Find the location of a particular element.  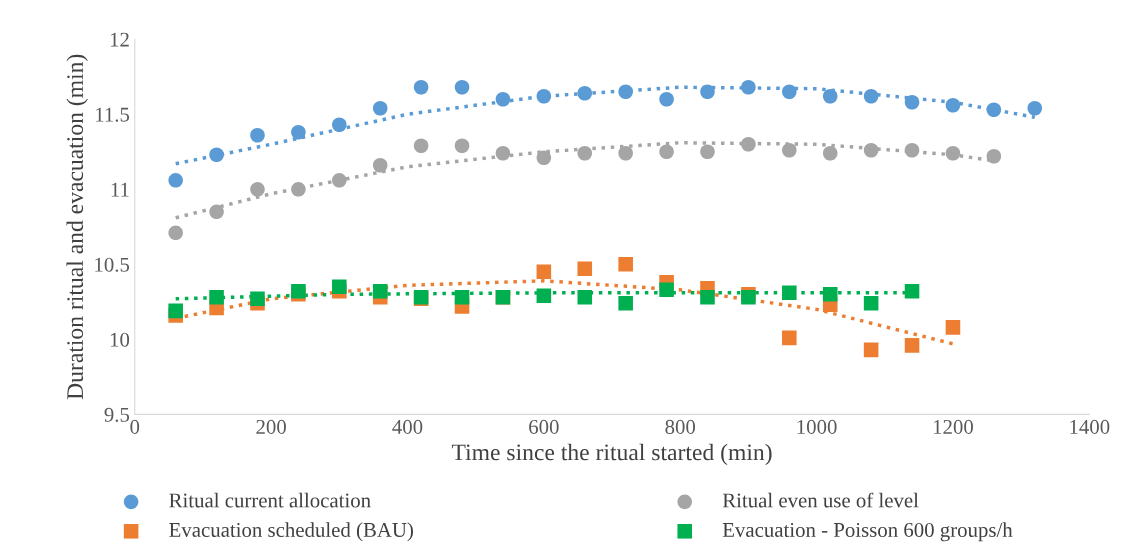

y-axis-title: Duration ritual and evacuation (min) is located at coordinates (77, 227).